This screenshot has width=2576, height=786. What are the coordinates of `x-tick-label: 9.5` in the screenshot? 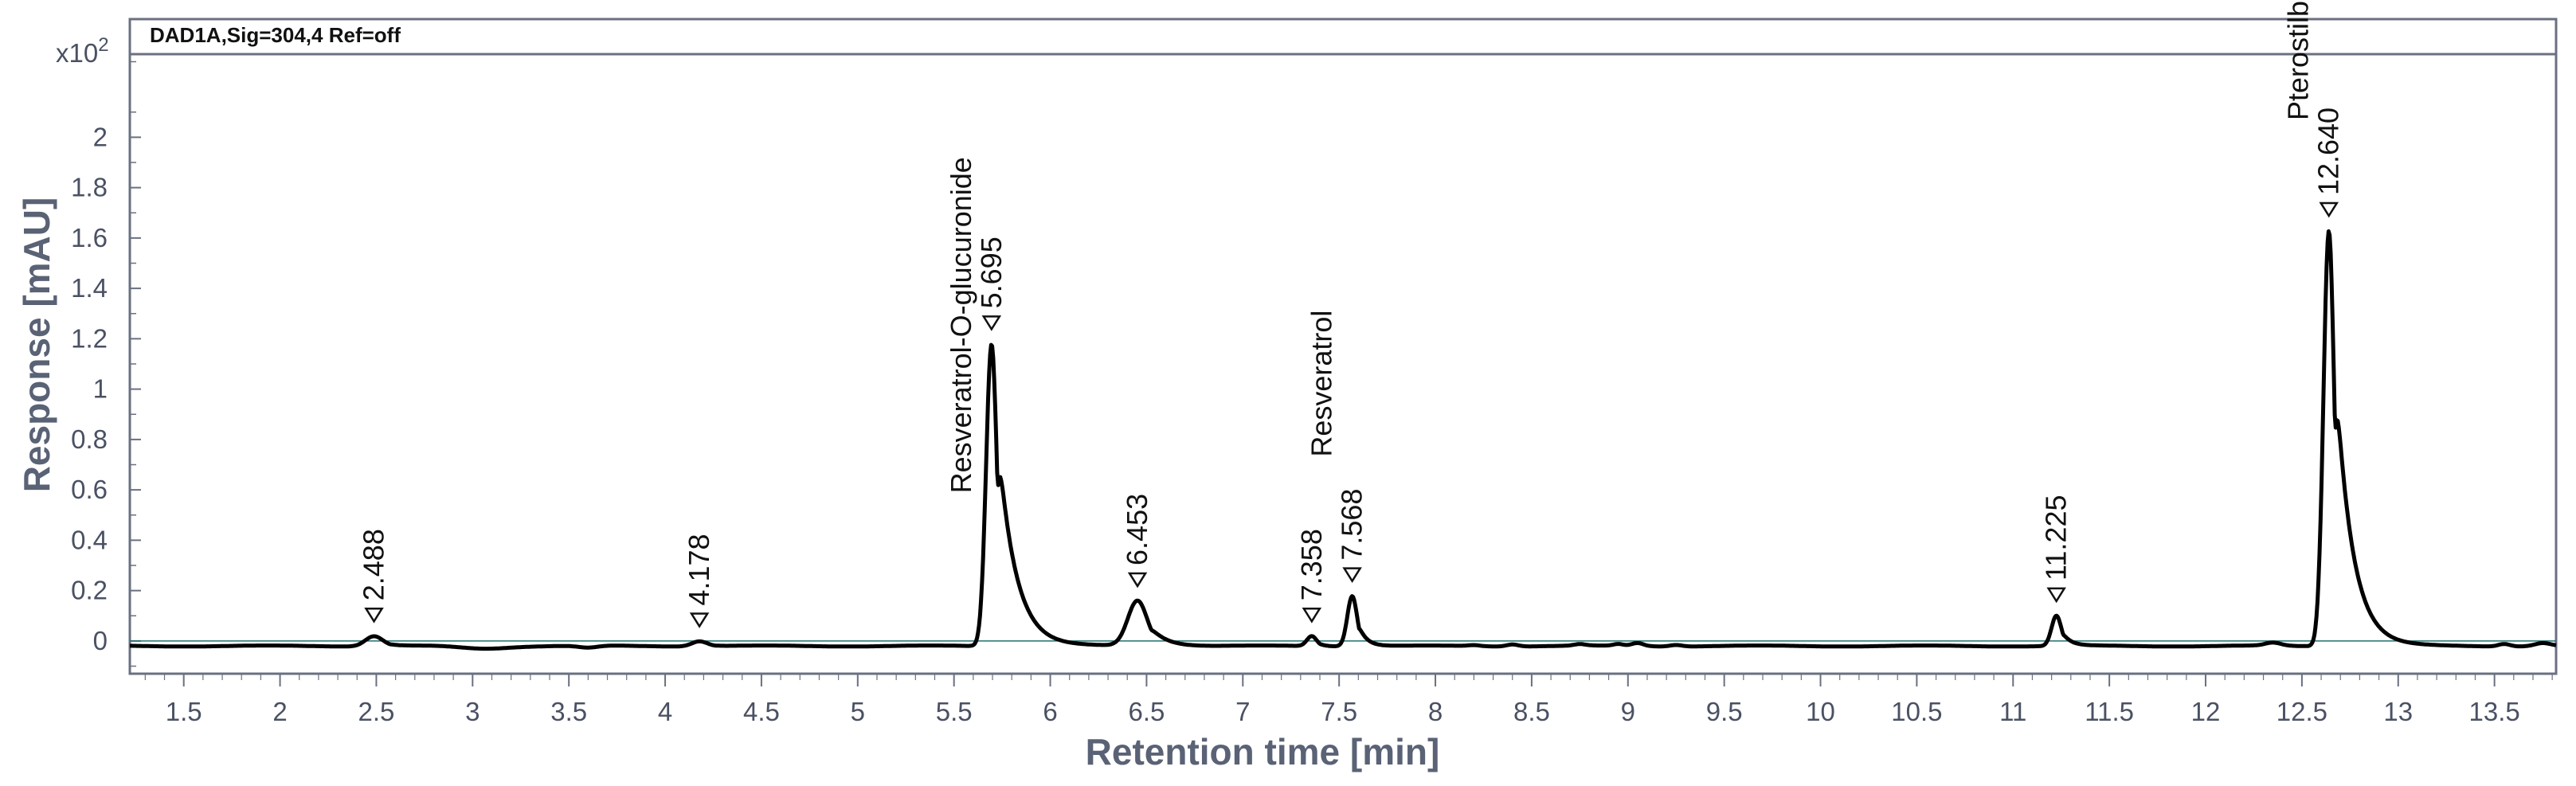 It's located at (1724, 712).